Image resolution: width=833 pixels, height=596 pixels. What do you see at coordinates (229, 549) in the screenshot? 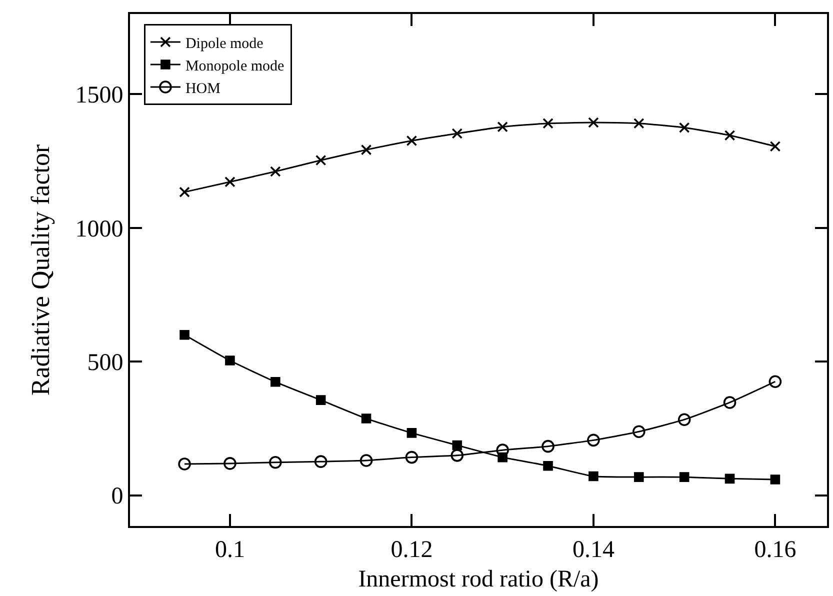
I see `x-tick-label: 0.1` at bounding box center [229, 549].